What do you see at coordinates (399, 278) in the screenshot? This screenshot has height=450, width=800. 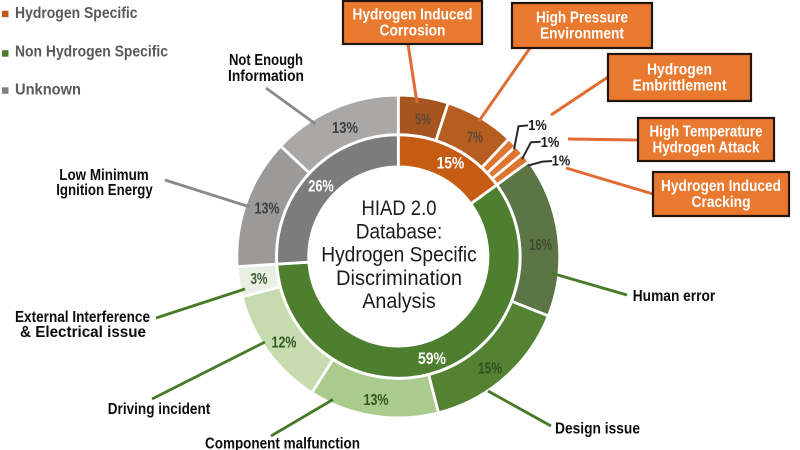 I see `svg-text: Discrimination` at bounding box center [399, 278].